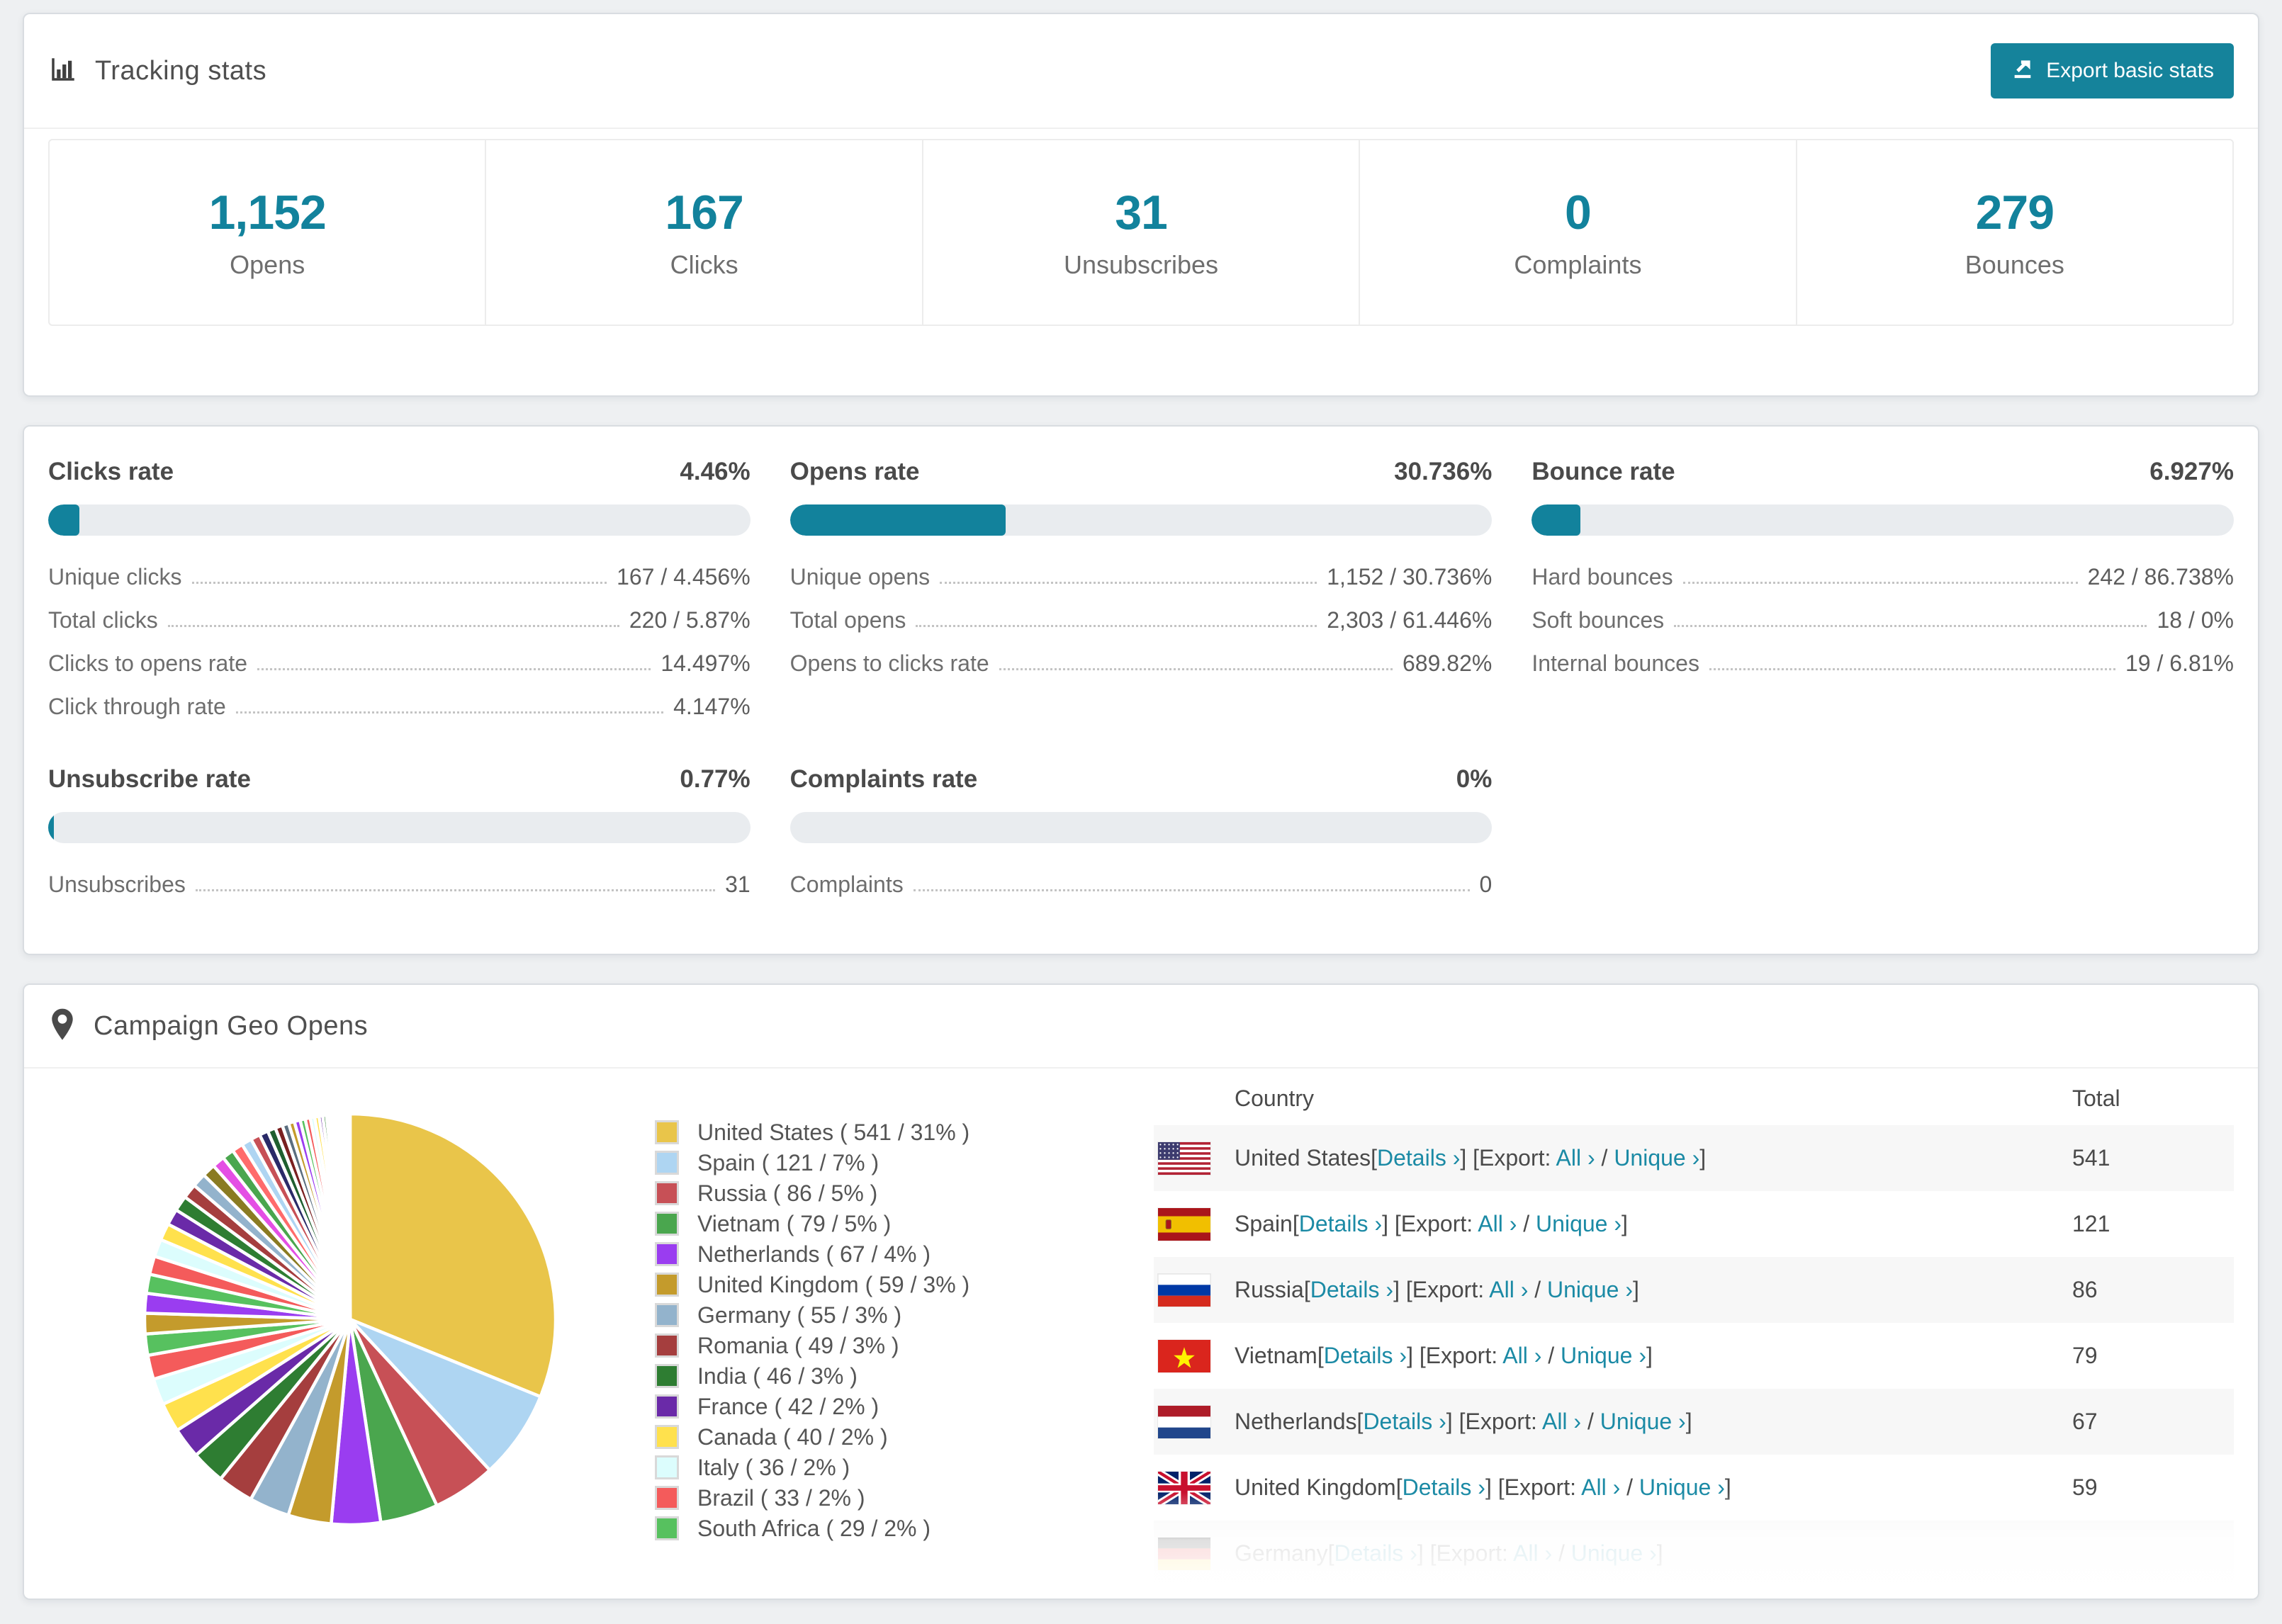 Image resolution: width=2282 pixels, height=1624 pixels. I want to click on stat-row-value: 19 / 6.81%, so click(2179, 663).